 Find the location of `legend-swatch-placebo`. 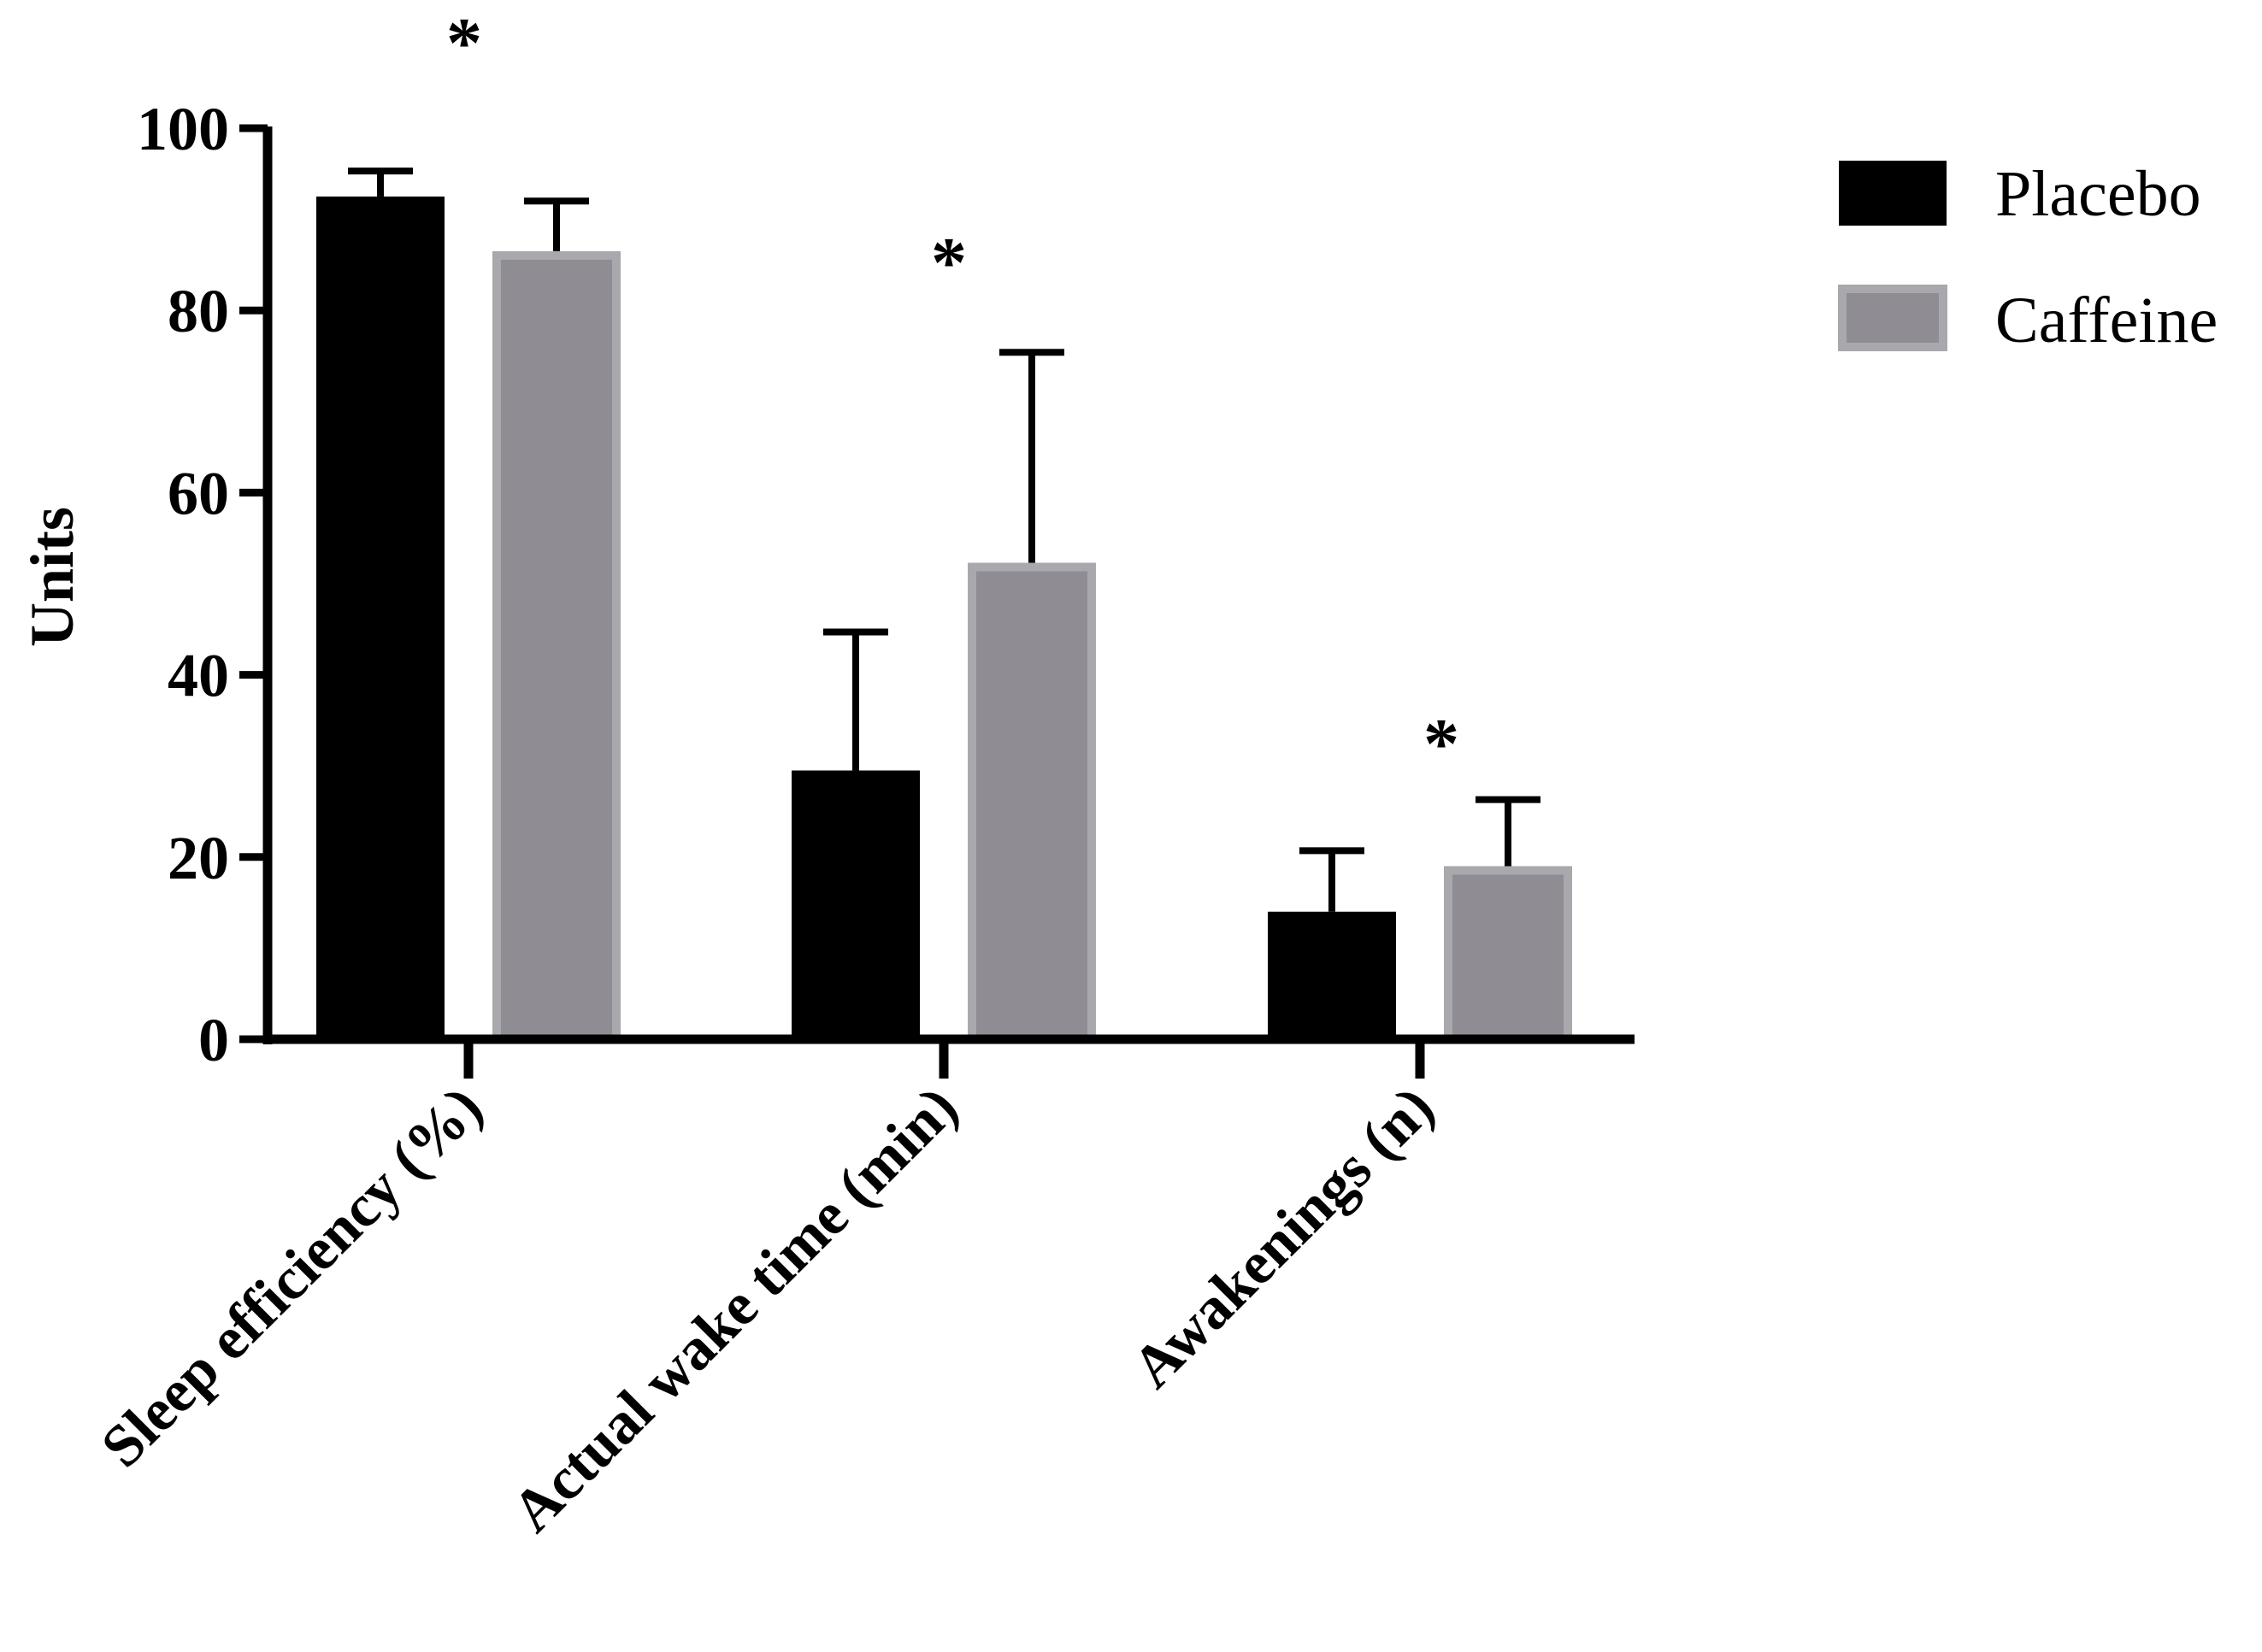

legend-swatch-placebo is located at coordinates (1893, 193).